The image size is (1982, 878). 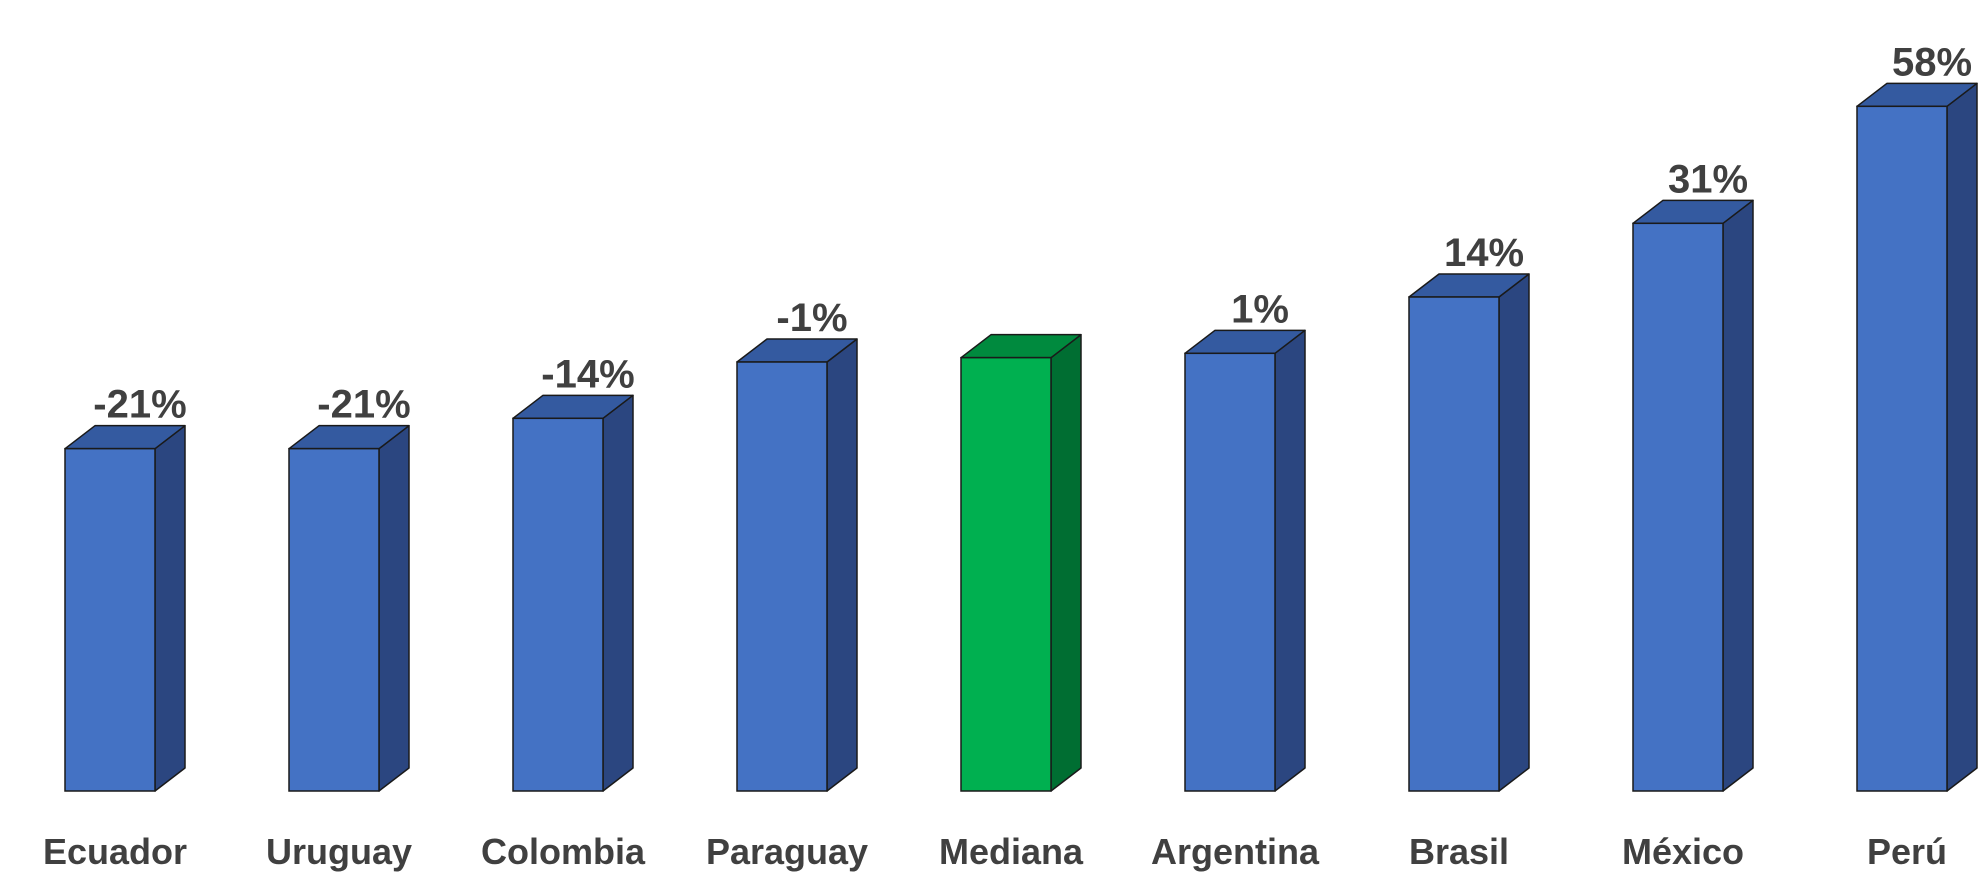 I want to click on data-label: -1%, so click(x=811, y=318).